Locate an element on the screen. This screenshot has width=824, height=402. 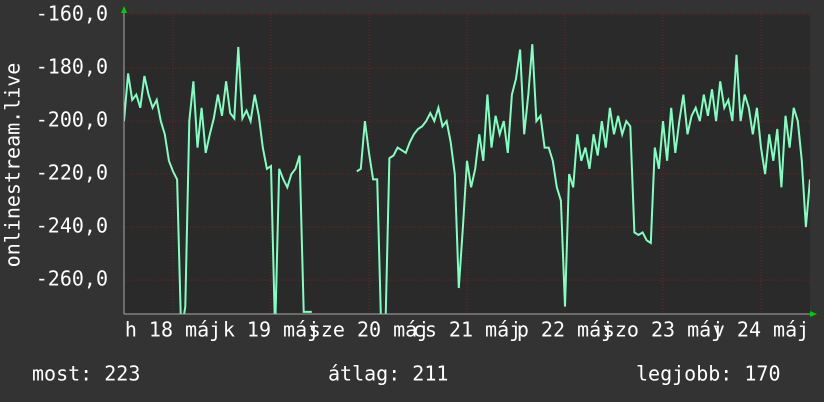
x-tick-label: szo 23 máj is located at coordinates (663, 330).